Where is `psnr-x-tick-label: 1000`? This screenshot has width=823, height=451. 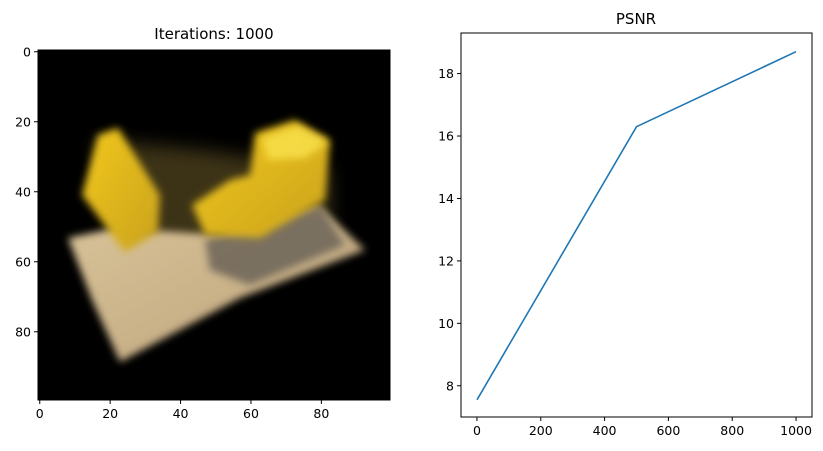 psnr-x-tick-label: 1000 is located at coordinates (796, 430).